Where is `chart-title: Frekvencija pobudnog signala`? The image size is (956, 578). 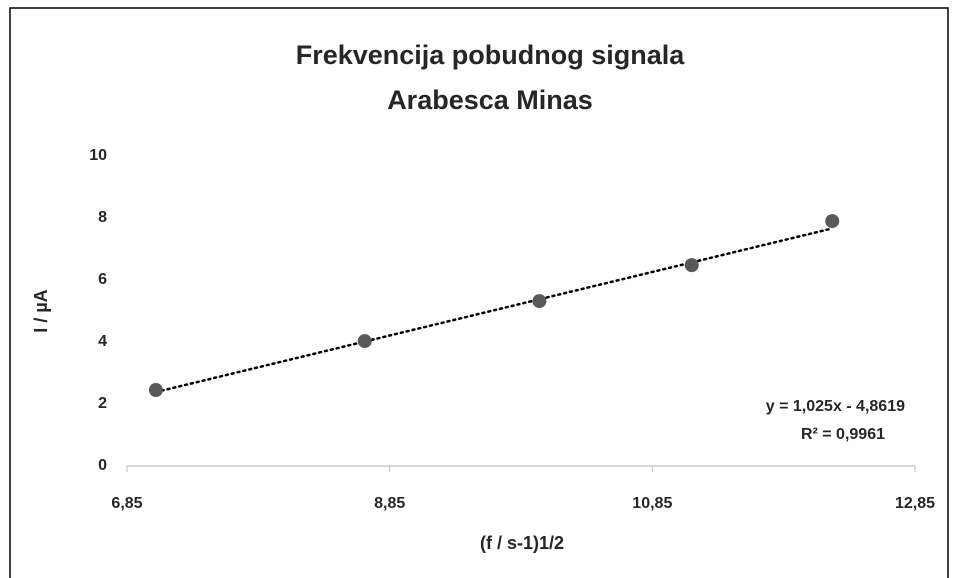
chart-title: Frekvencija pobudnog signala is located at coordinates (491, 55).